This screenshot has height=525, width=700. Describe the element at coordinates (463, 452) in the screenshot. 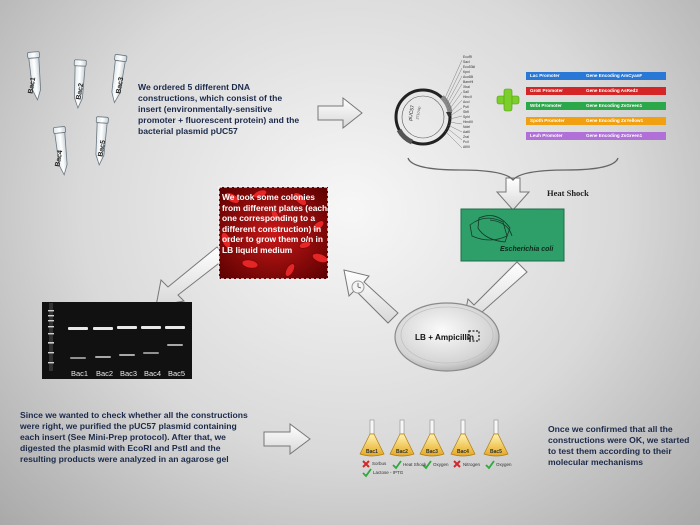

I see `flask-name: Bac4` at that location.